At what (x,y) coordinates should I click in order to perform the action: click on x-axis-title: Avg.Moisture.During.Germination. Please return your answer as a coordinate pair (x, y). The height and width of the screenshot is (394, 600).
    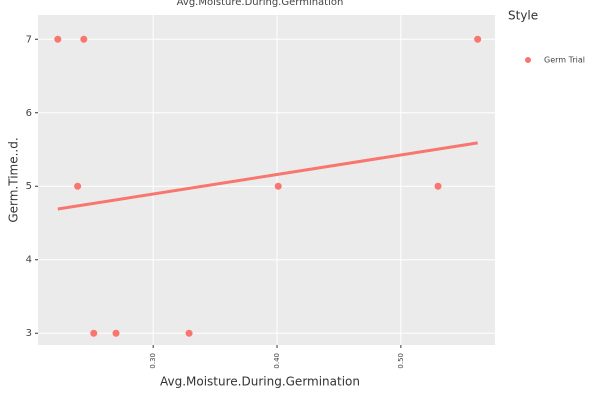
    Looking at the image, I should click on (260, 382).